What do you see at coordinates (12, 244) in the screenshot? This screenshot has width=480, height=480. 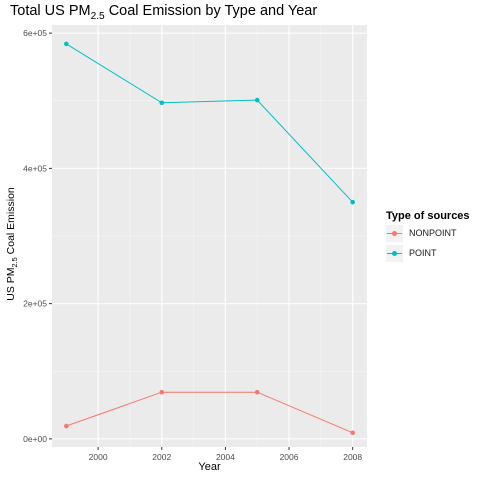 I see `y-axis-title: US PM2.5 Coal Emission` at bounding box center [12, 244].